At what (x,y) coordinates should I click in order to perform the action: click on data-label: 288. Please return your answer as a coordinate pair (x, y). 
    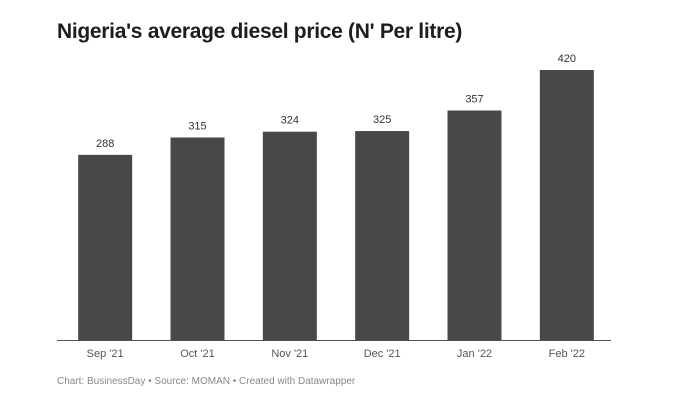
    Looking at the image, I should click on (105, 144).